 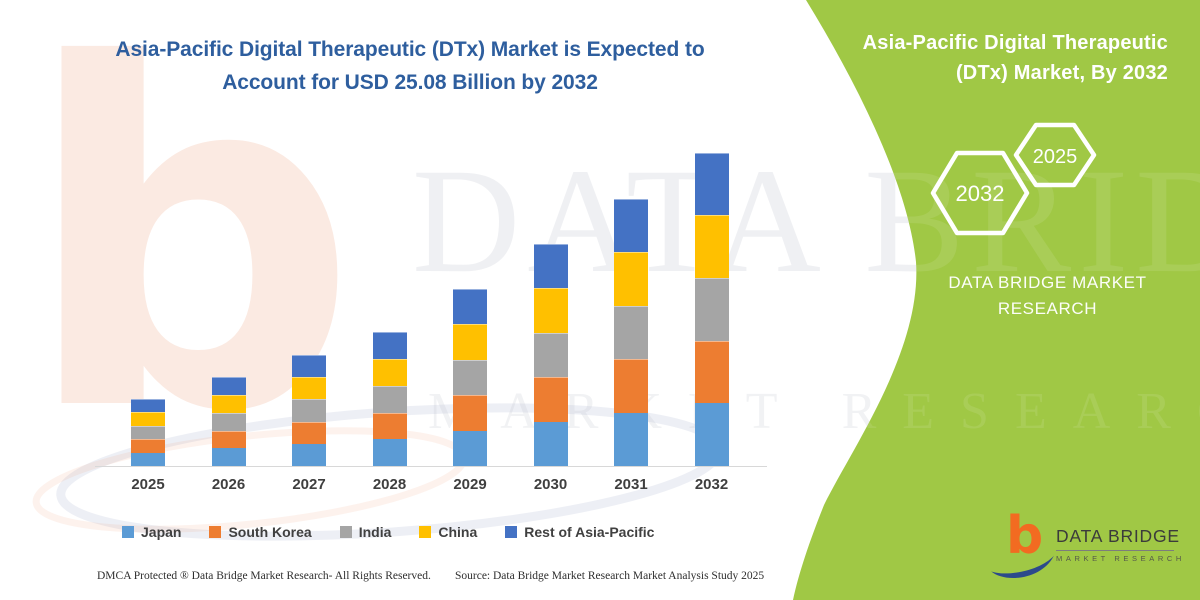 What do you see at coordinates (431, 466) in the screenshot?
I see `x-axis-line` at bounding box center [431, 466].